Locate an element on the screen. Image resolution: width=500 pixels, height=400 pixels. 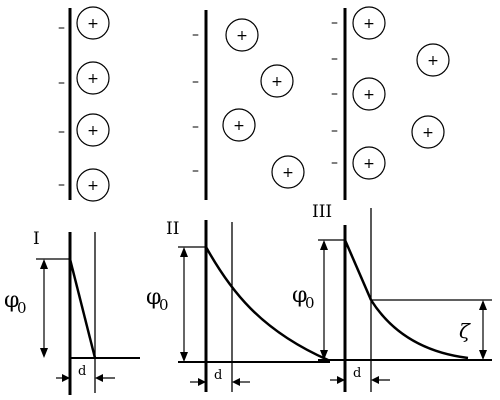
panel-1-minus-2: – is located at coordinates (61, 83).